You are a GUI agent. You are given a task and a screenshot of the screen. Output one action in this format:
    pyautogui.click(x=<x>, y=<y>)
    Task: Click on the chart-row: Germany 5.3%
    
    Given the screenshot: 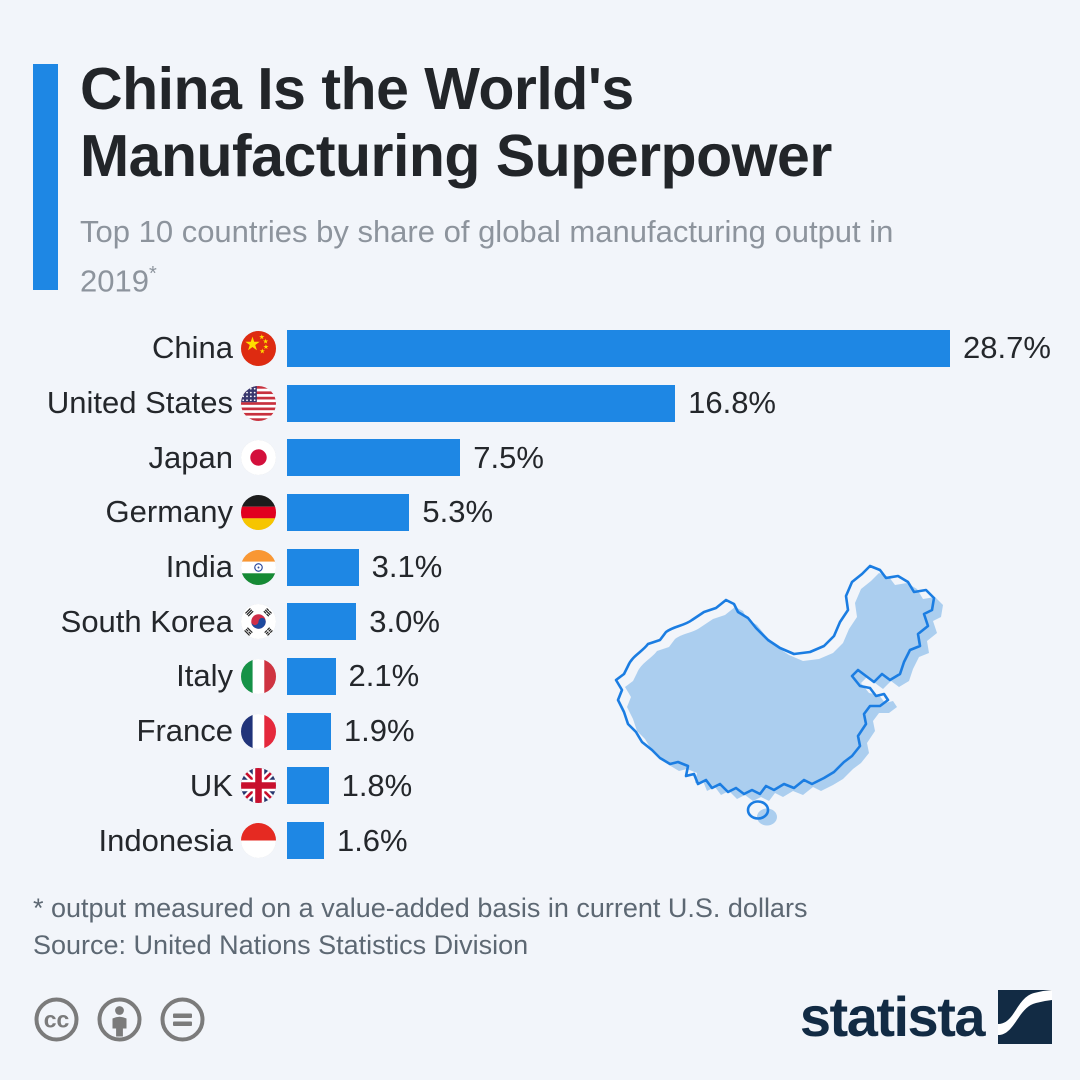 What is the action you would take?
    pyautogui.click(x=542, y=512)
    